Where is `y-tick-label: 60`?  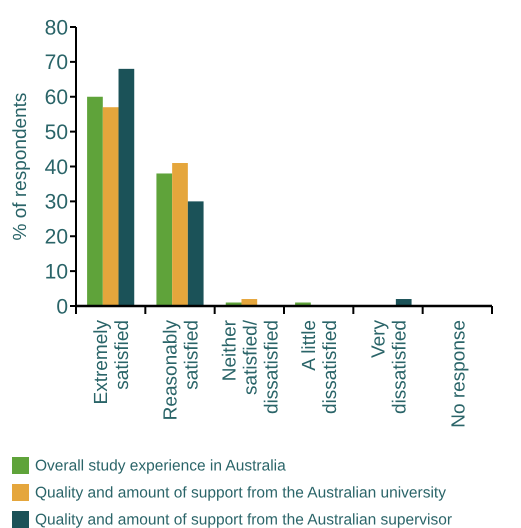
y-tick-label: 60 is located at coordinates (56, 98).